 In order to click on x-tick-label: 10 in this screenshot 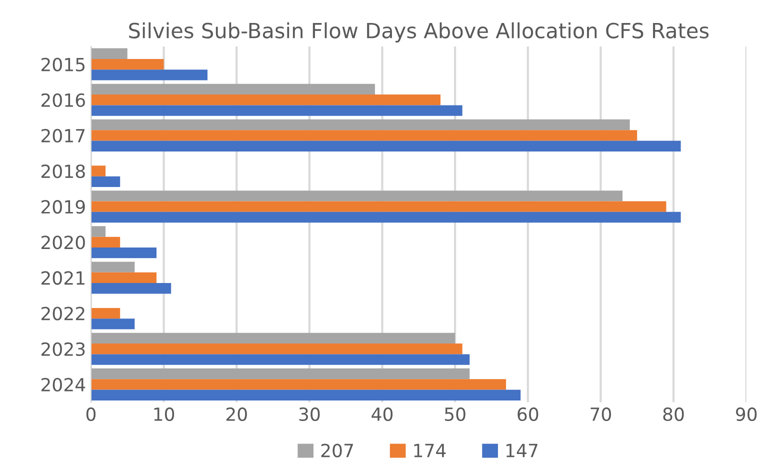, I will do `click(164, 414)`.